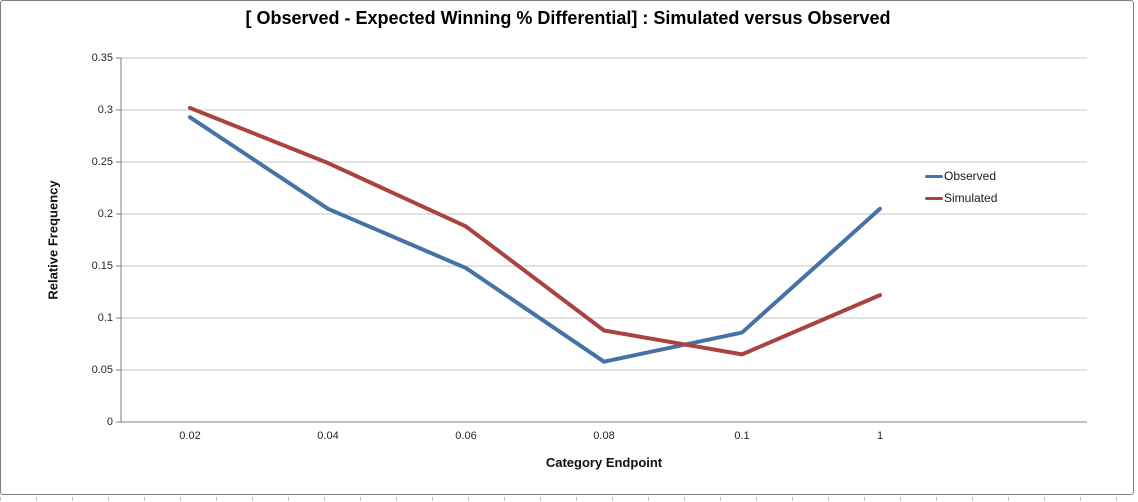 The width and height of the screenshot is (1138, 502). I want to click on x-tick-label: 1, so click(880, 436).